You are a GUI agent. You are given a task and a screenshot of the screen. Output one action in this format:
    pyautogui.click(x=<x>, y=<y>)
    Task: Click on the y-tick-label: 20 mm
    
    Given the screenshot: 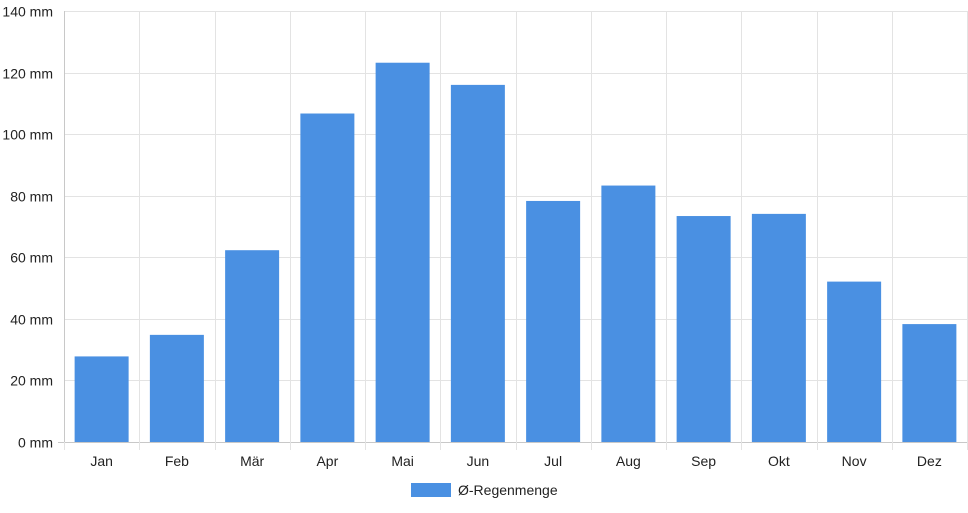 What is the action you would take?
    pyautogui.click(x=31, y=381)
    